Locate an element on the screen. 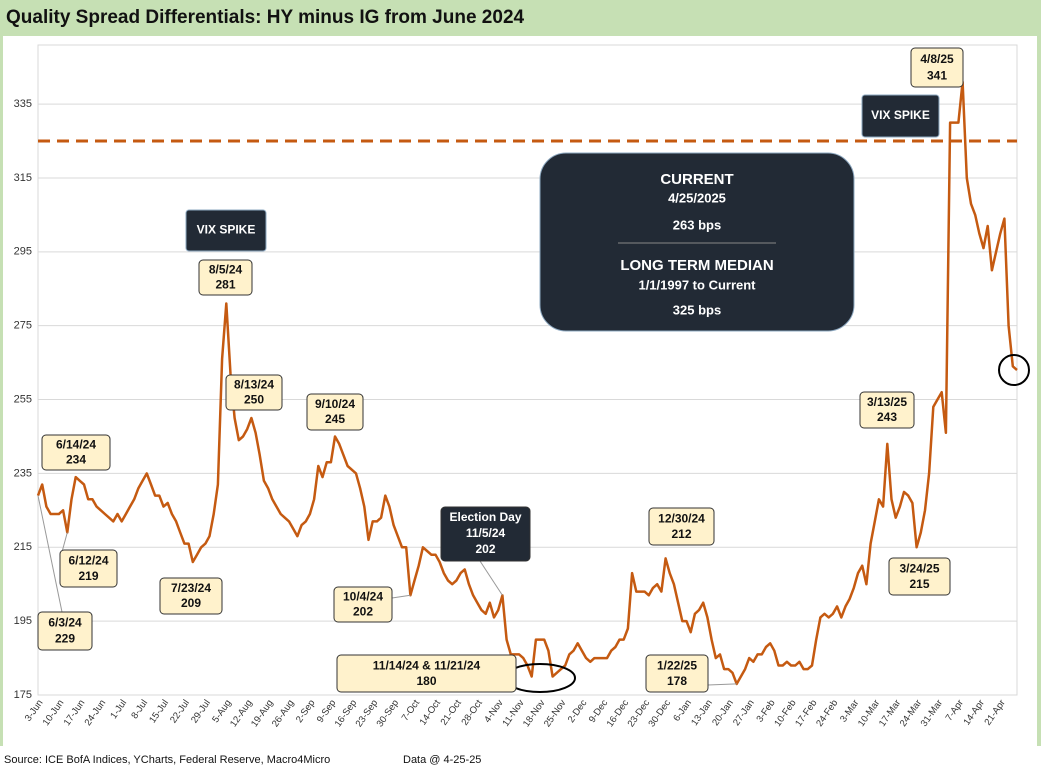  annotation-date: 6/3/24 is located at coordinates (65, 623).